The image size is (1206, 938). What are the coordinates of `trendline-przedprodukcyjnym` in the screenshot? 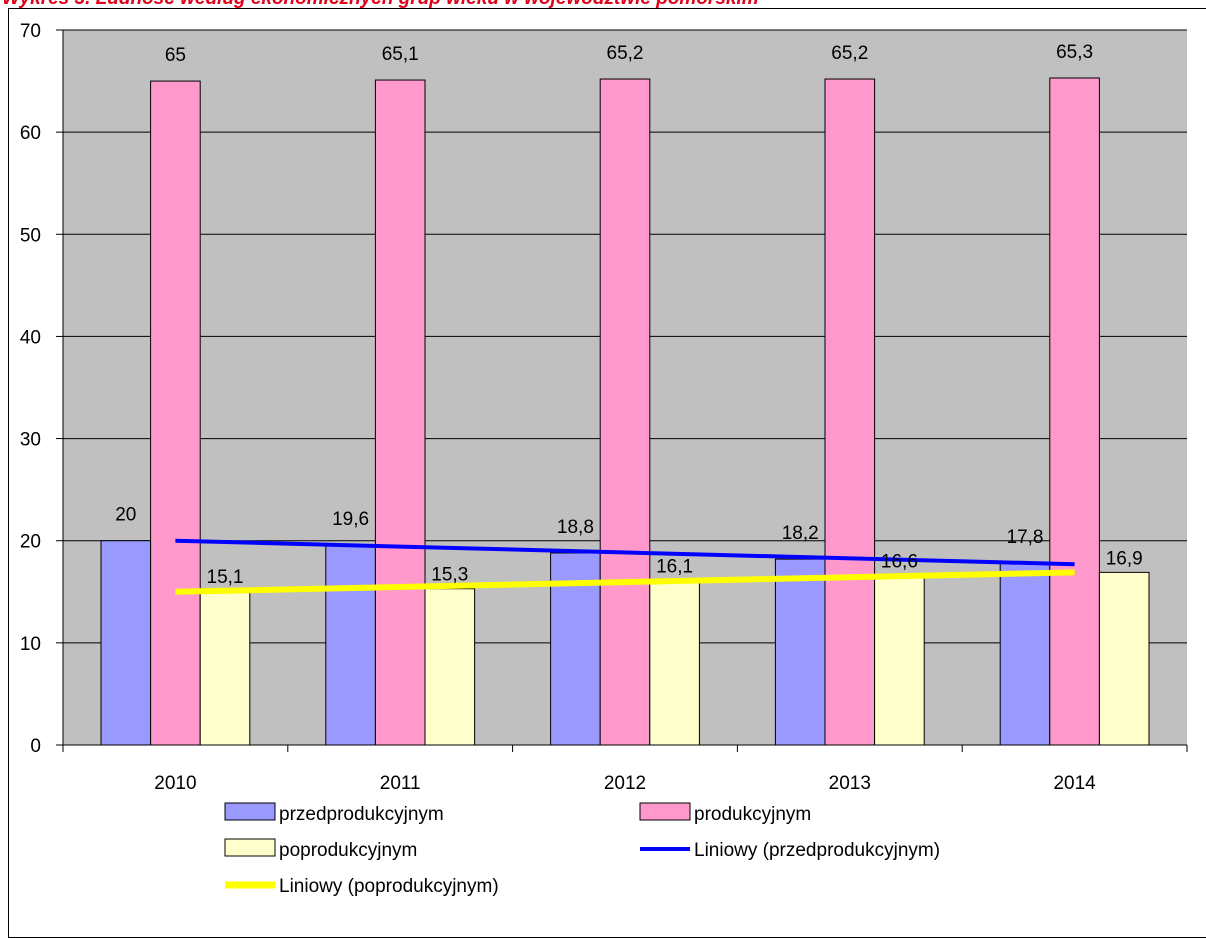 It's located at (625, 552).